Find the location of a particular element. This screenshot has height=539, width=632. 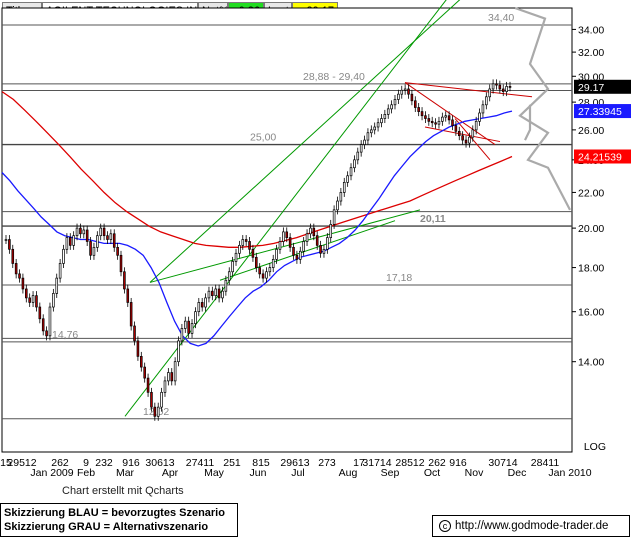

x-axis-month-label: Jan 2009 is located at coordinates (51, 472).